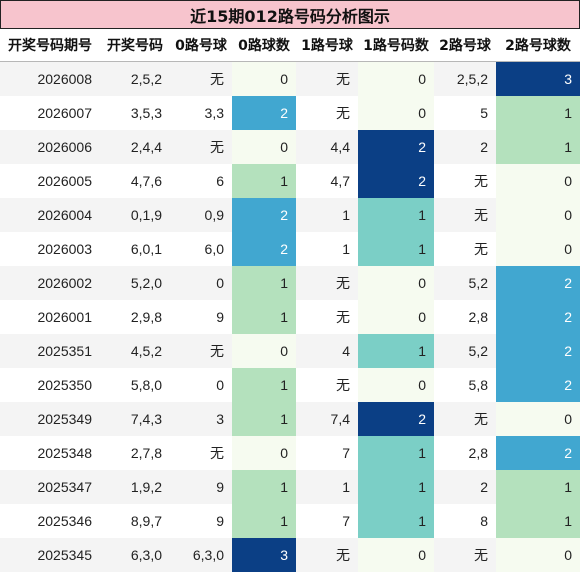 The image size is (580, 572). I want to click on table-row: 2026004 0,1,9 0,9 2 1 1 无 0, so click(290, 215).